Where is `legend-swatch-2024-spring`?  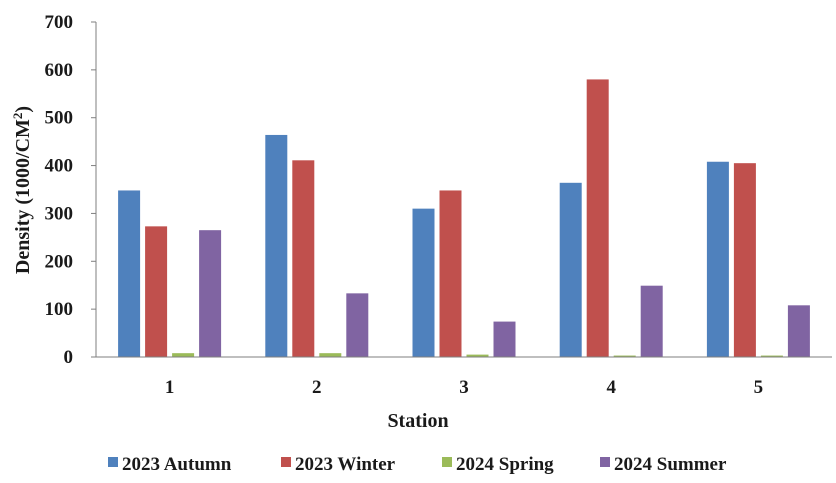
legend-swatch-2024-spring is located at coordinates (447, 462).